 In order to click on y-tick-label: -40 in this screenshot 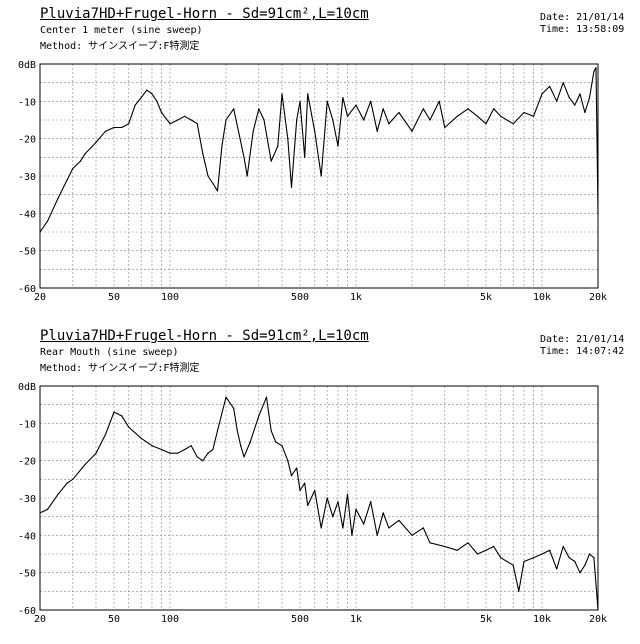, I will do `click(27, 214)`.